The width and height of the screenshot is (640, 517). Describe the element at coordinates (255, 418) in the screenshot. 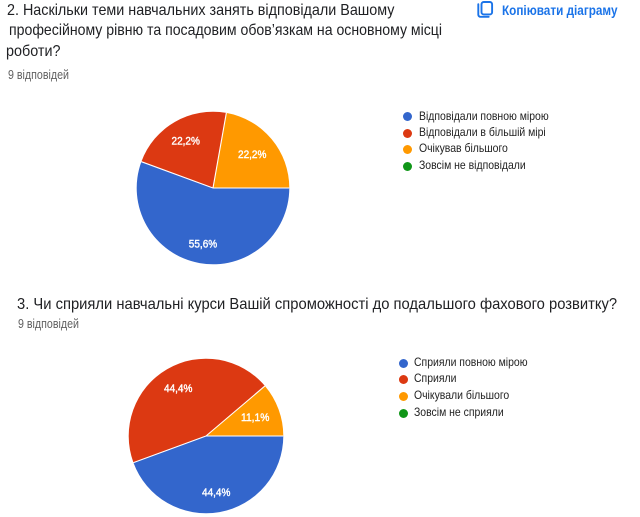

I see `svg-text: 11,1%` at that location.